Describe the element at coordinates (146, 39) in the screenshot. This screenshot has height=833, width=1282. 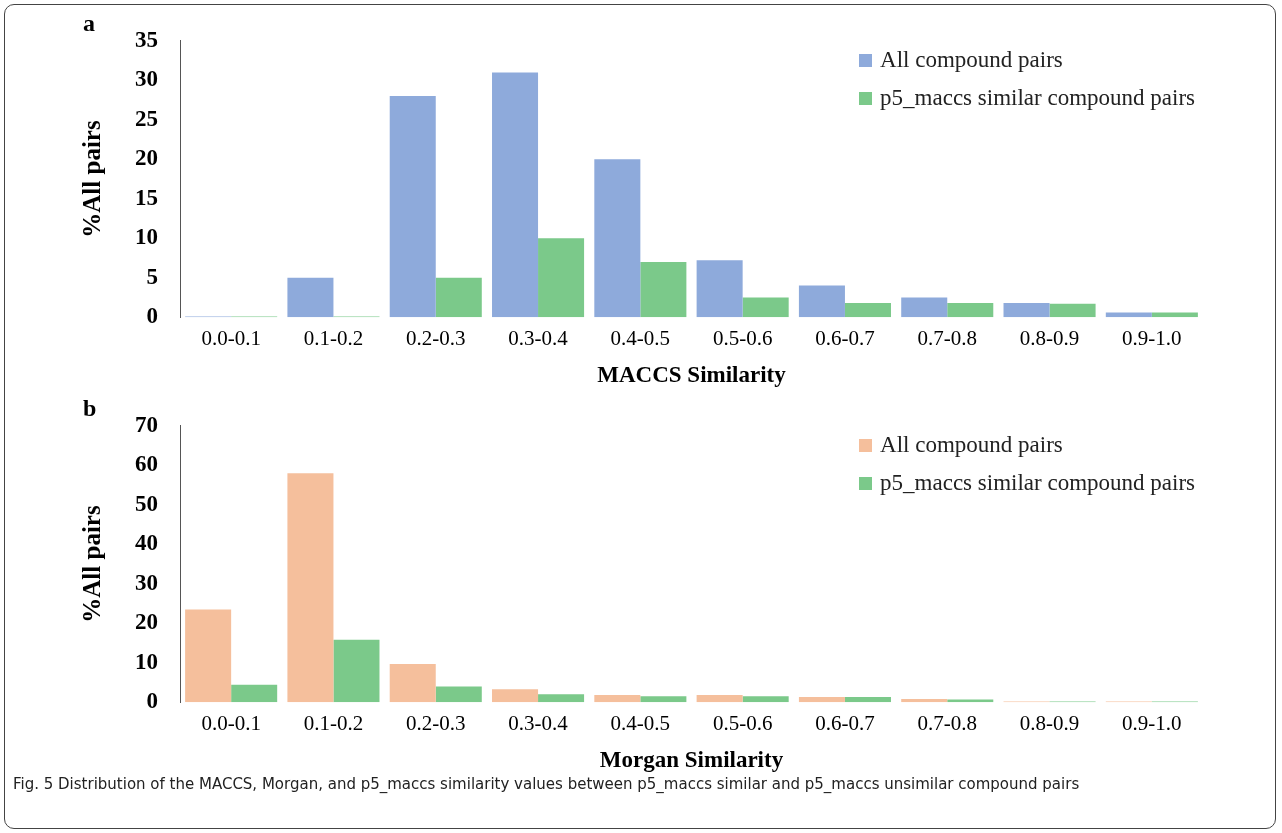
I see `y-tick-label: 35` at that location.